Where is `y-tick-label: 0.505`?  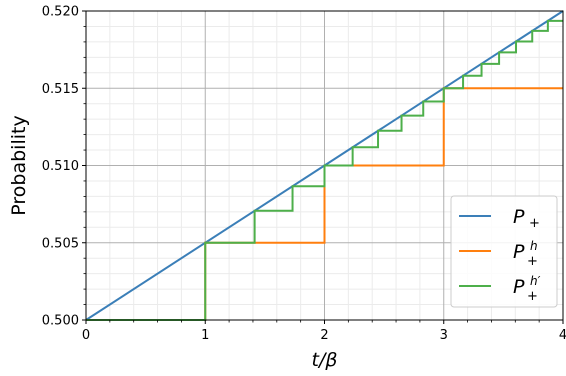 y-tick-label: 0.505 is located at coordinates (60, 243).